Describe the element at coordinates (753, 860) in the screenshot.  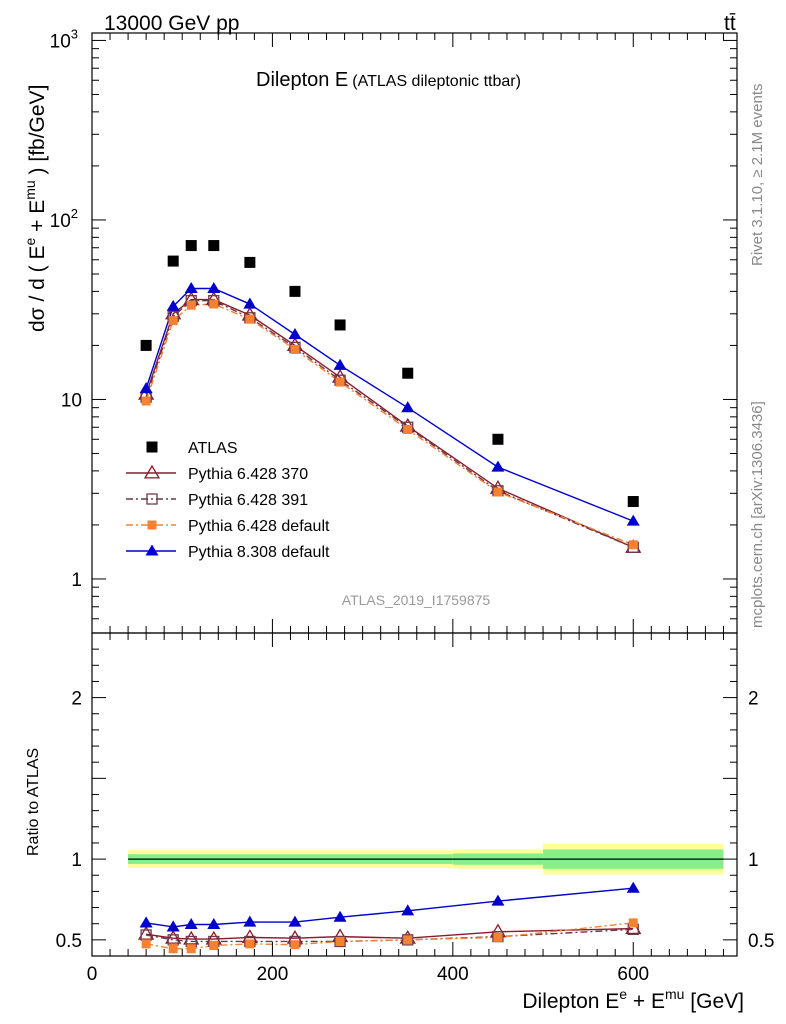
I see `ratio-y-tick-label-right: 1` at that location.